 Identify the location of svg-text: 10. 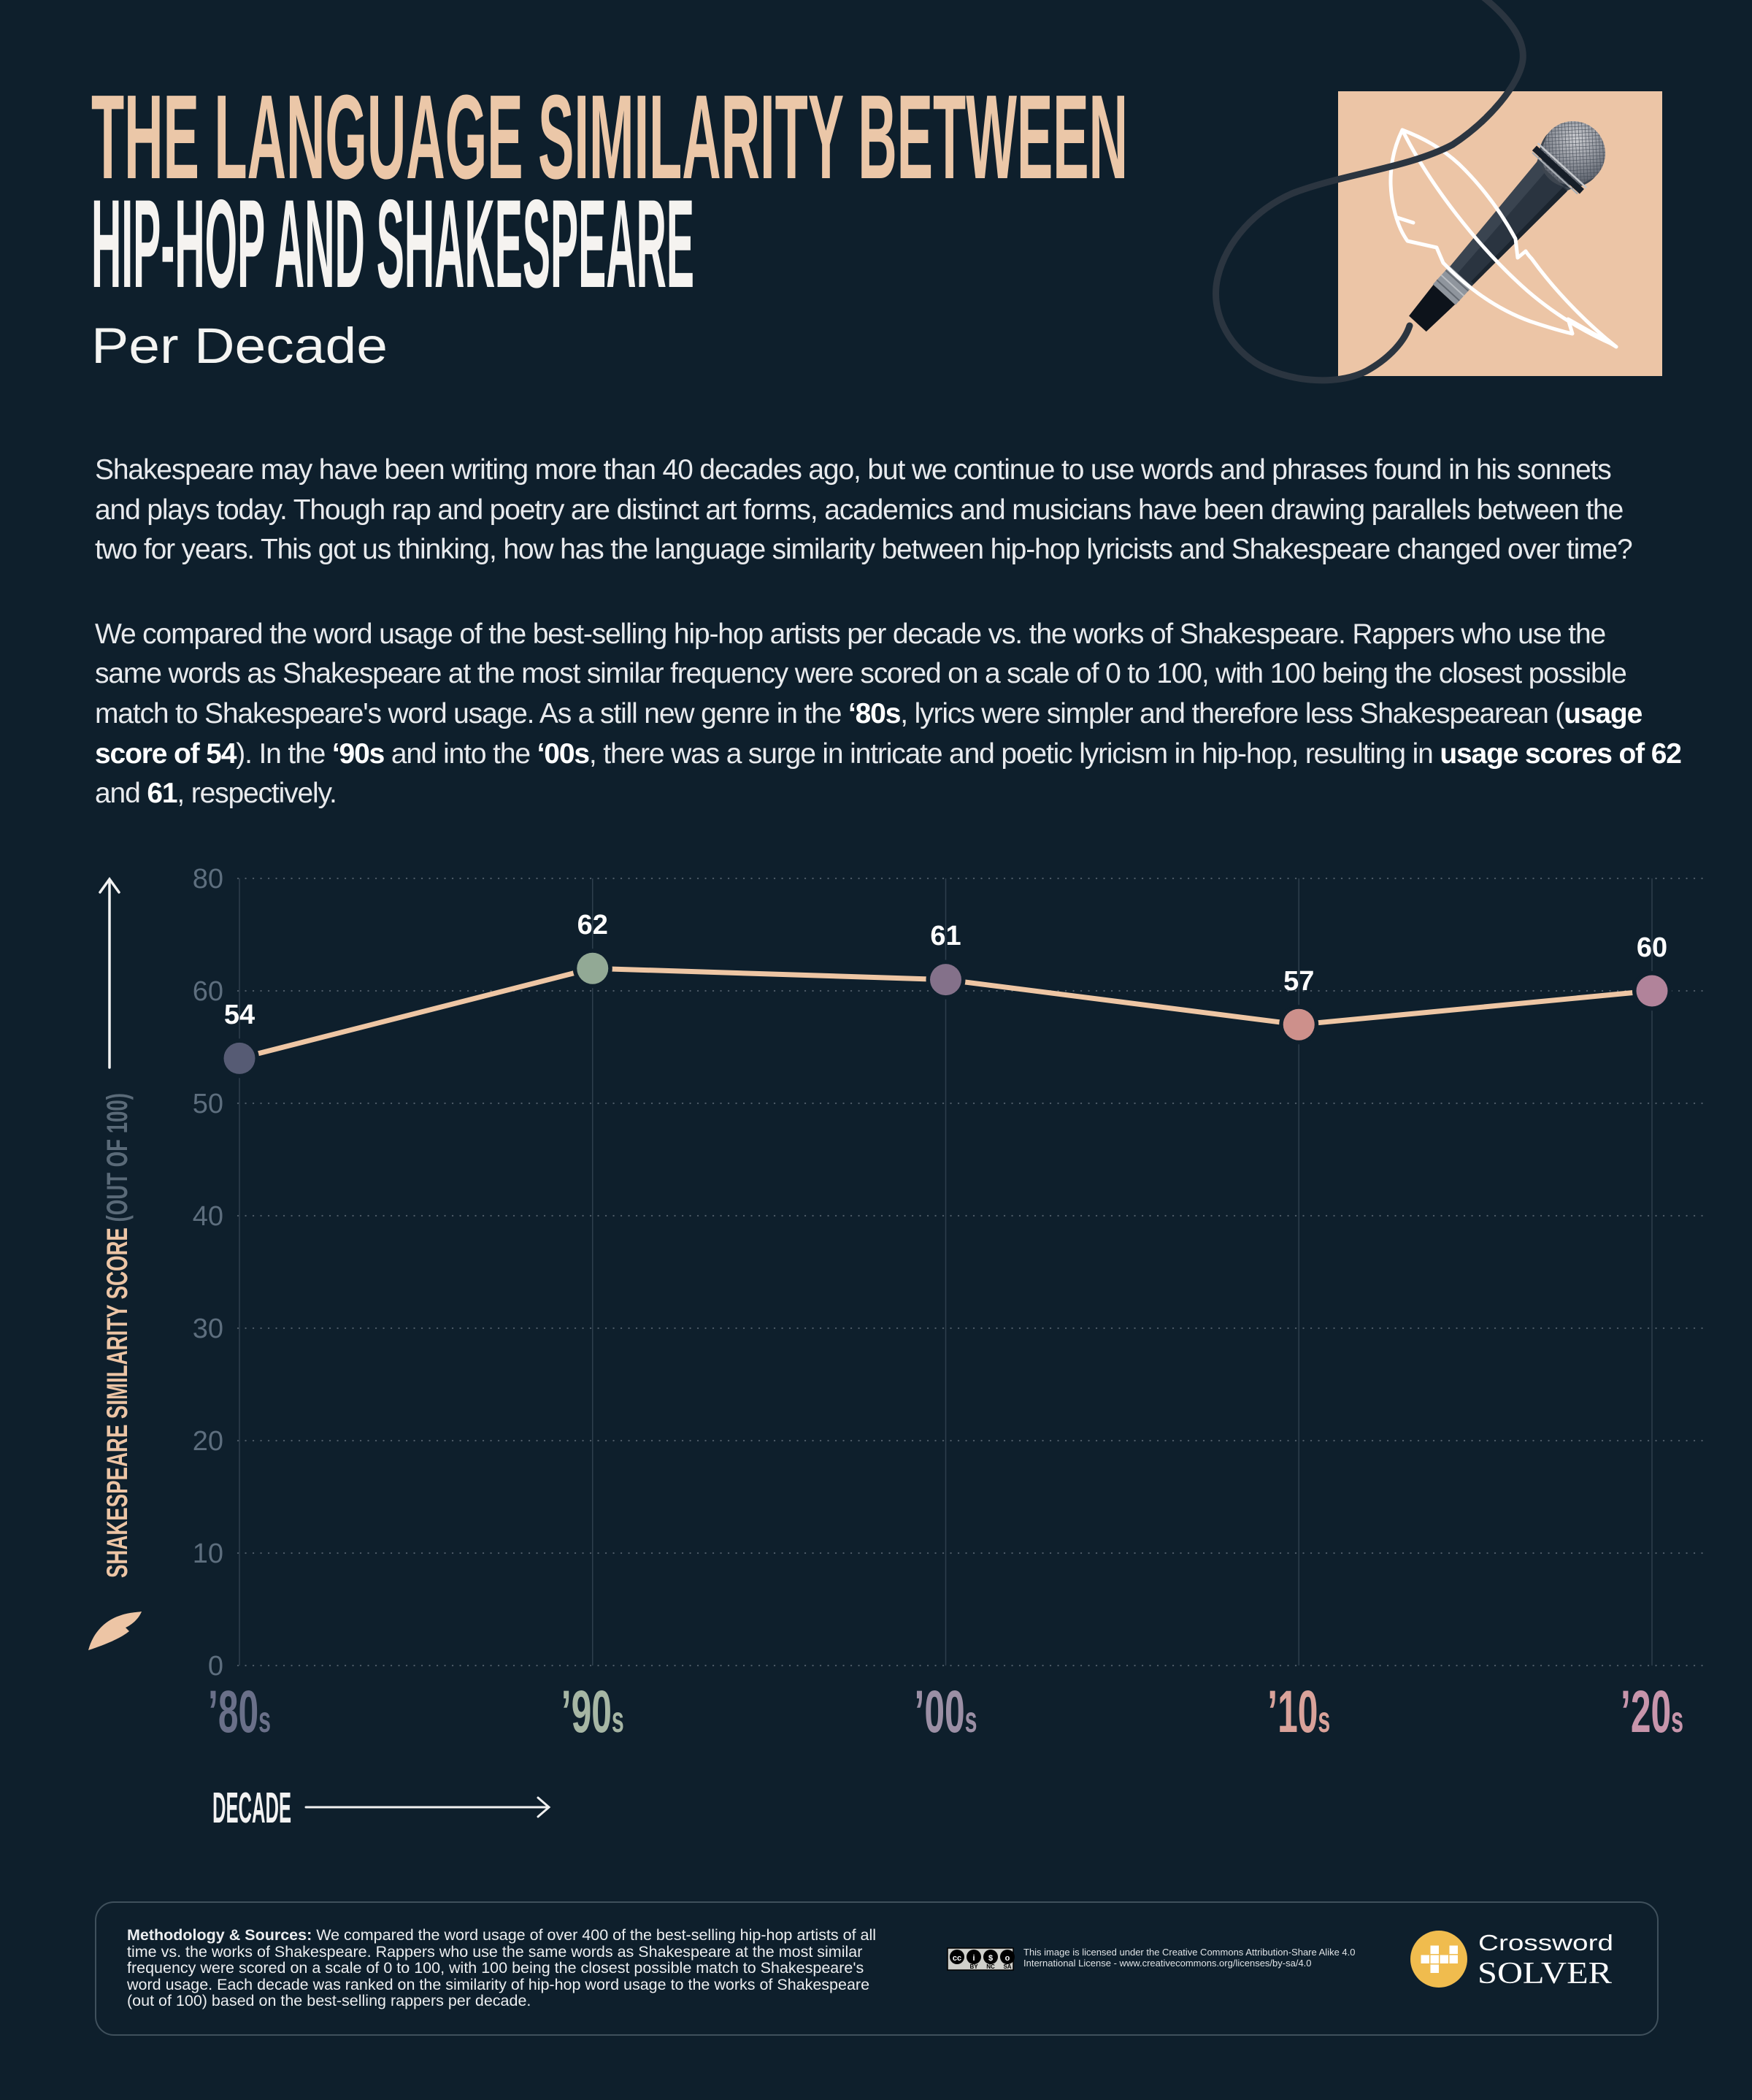
(208, 1553).